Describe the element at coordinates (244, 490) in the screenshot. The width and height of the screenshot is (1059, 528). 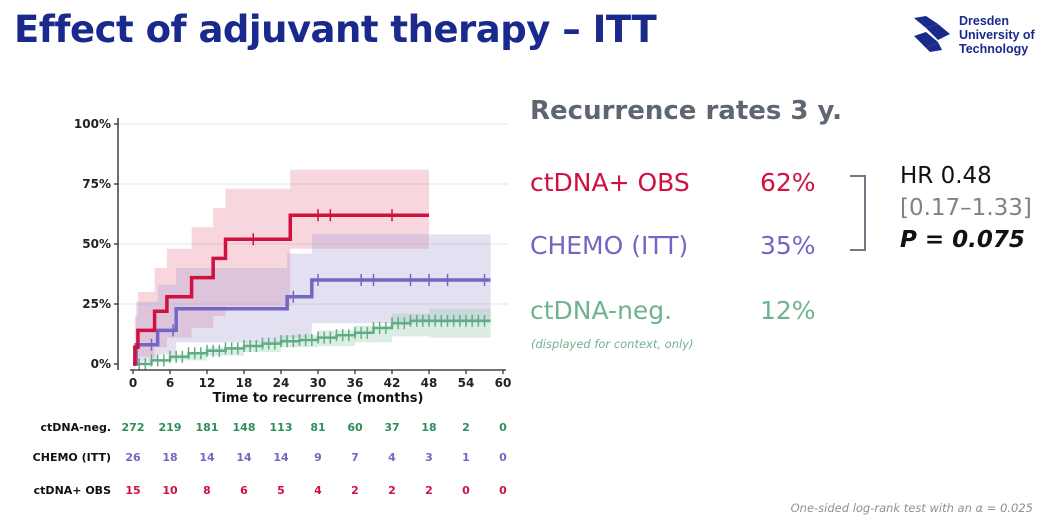
I see `risk-table-cell: 6` at that location.